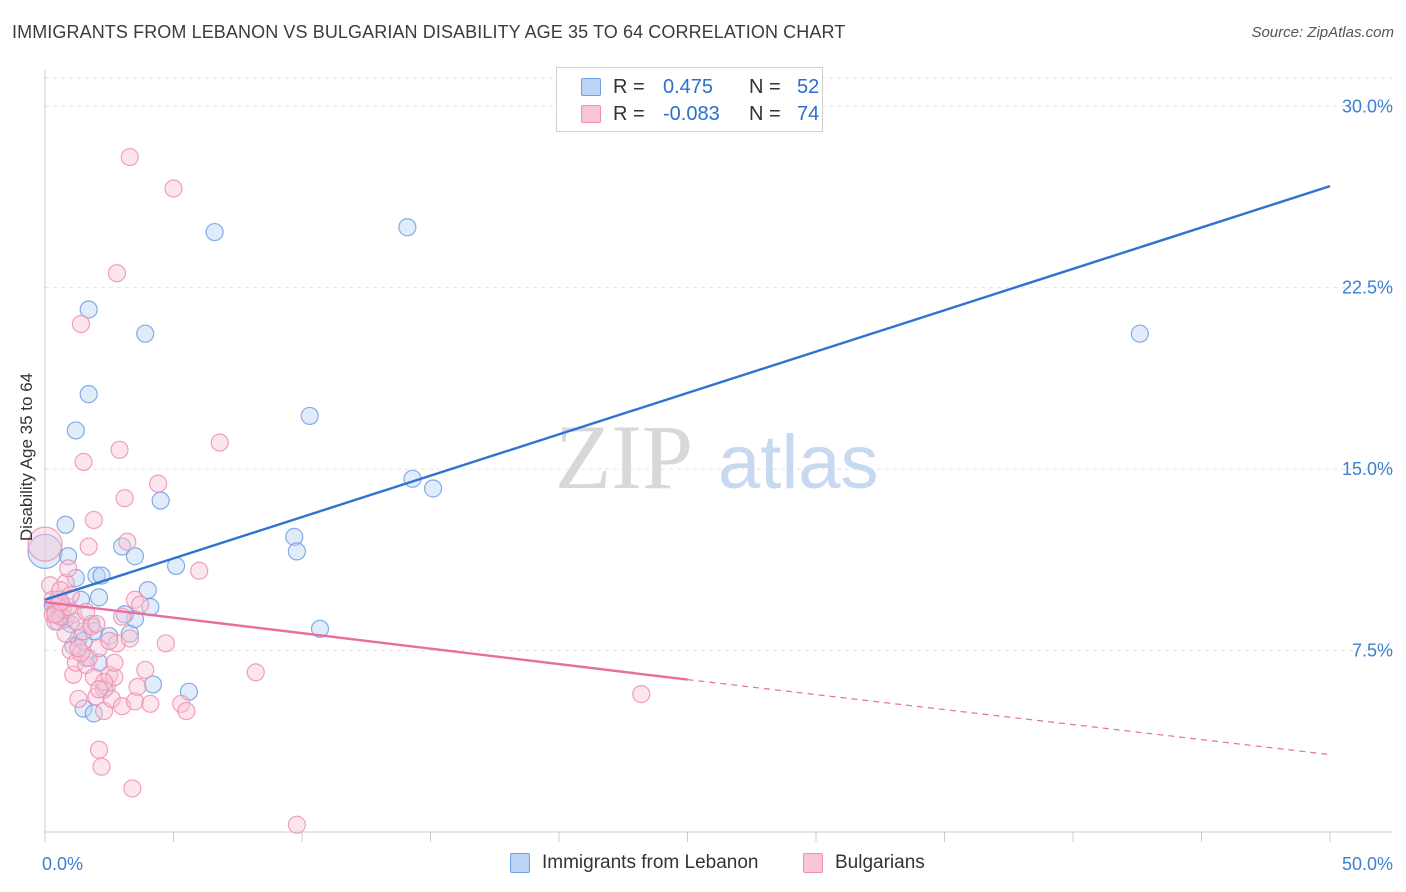 The height and width of the screenshot is (892, 1406). What do you see at coordinates (1367, 469) in the screenshot?
I see `y-tick-label: 15.0%` at bounding box center [1367, 469].